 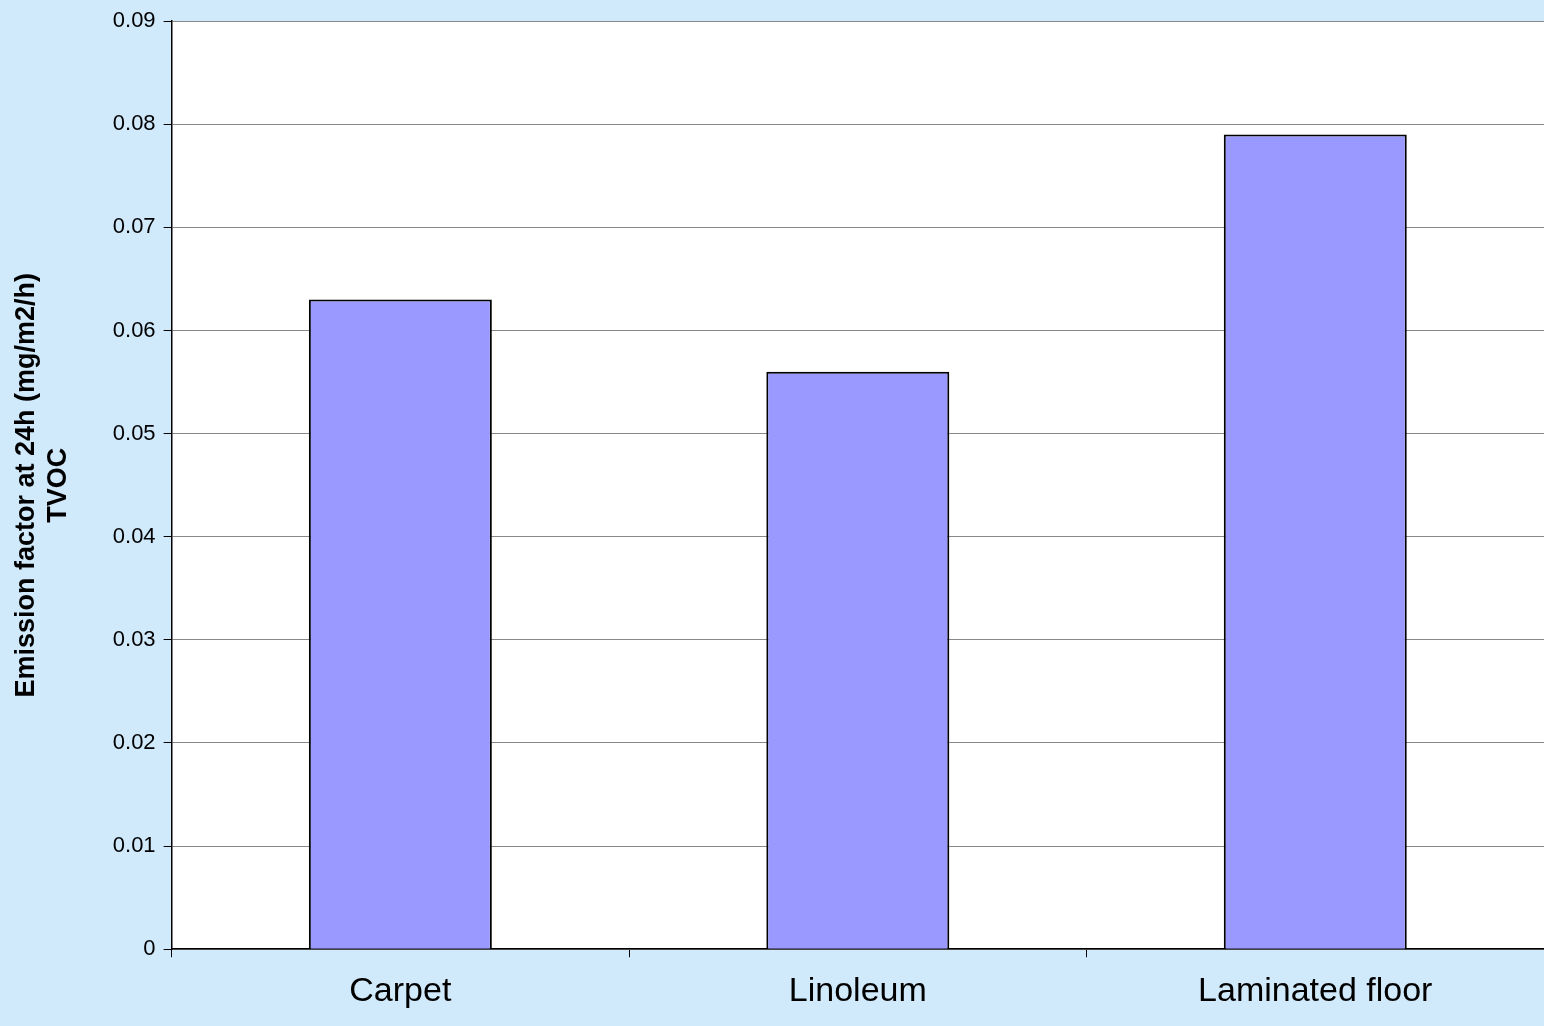 I want to click on y-tick-label: 0.07, so click(x=134, y=226).